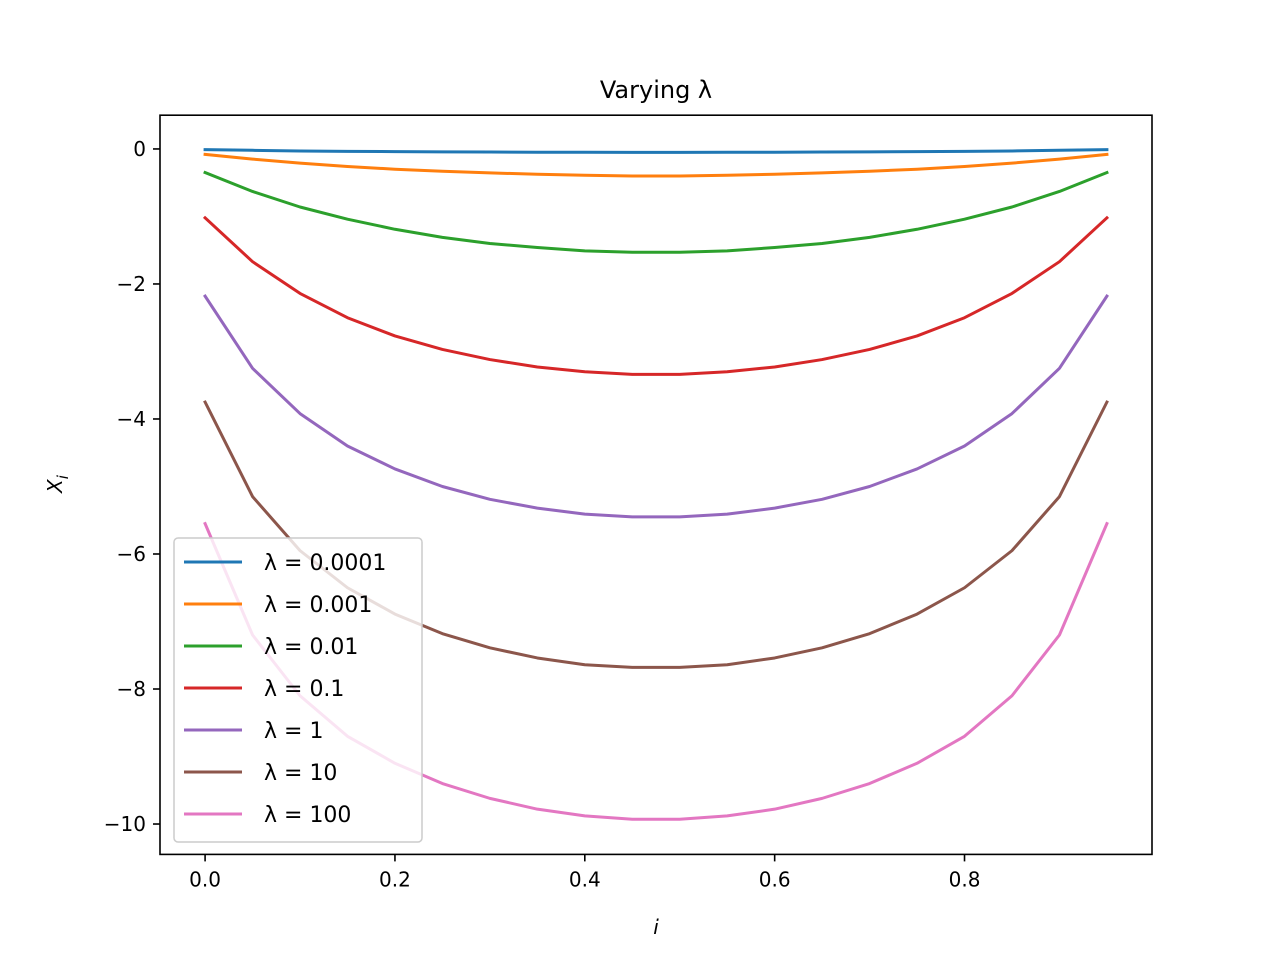 The width and height of the screenshot is (1280, 960). Describe the element at coordinates (311, 647) in the screenshot. I see `legend-label: λ = 0.01` at that location.